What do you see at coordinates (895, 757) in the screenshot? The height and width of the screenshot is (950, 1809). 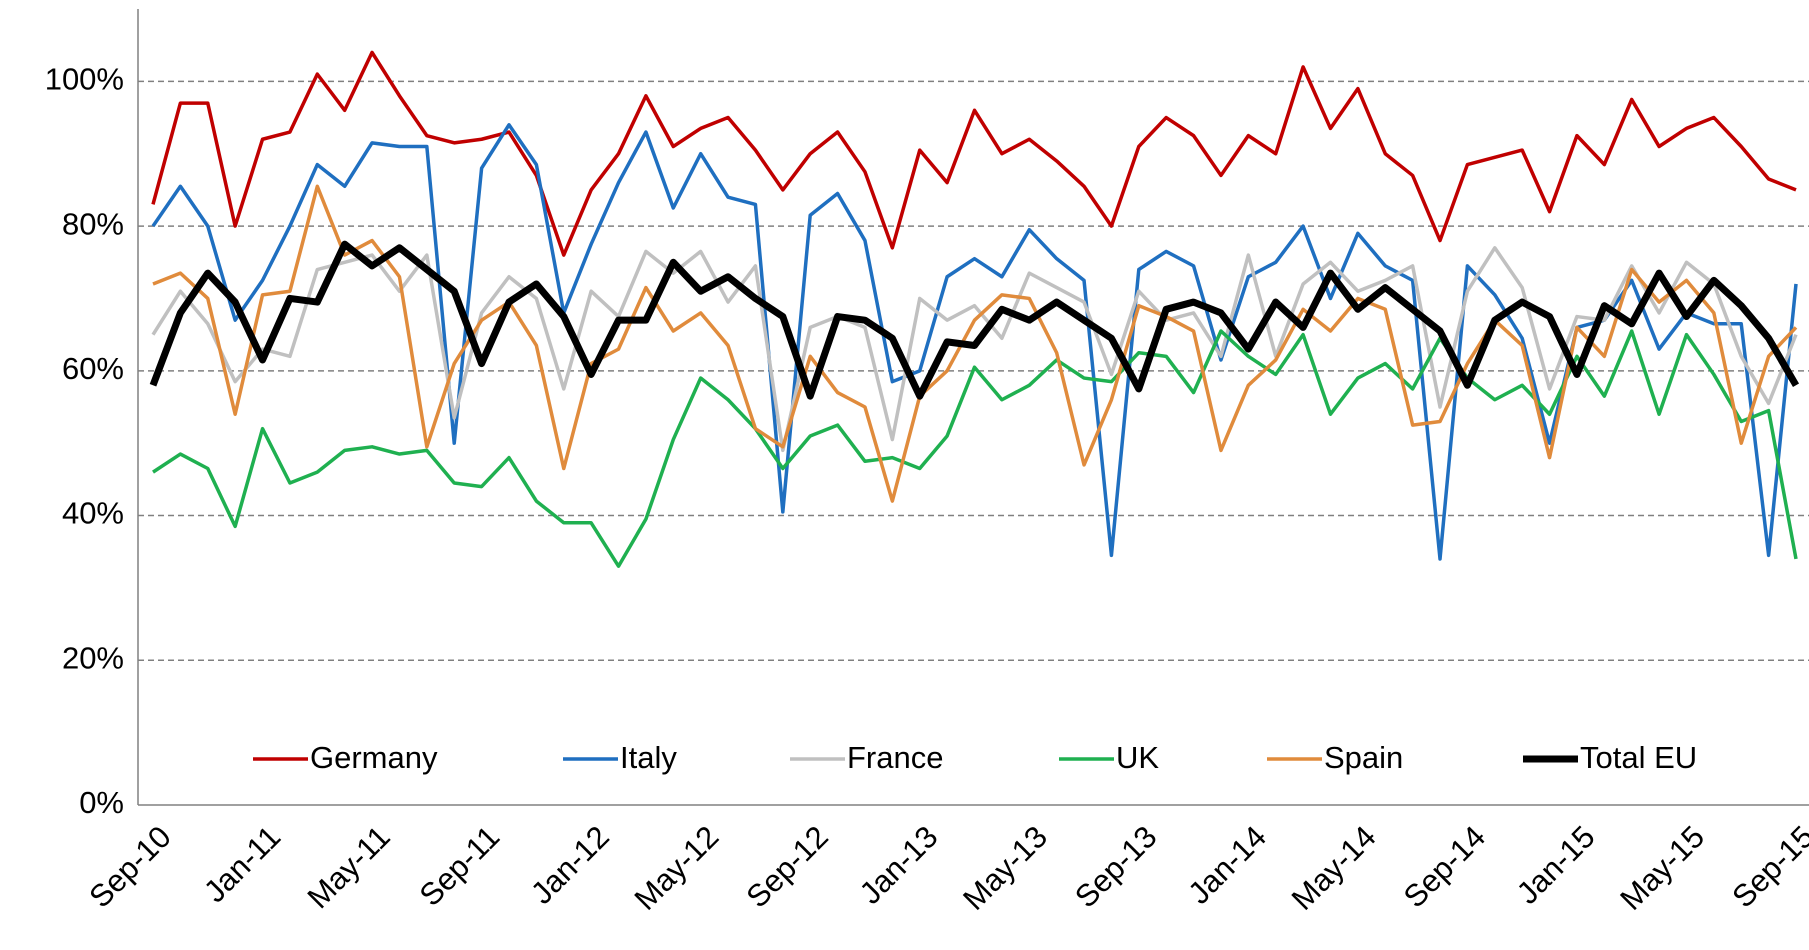 I see `legend-label: France` at bounding box center [895, 757].